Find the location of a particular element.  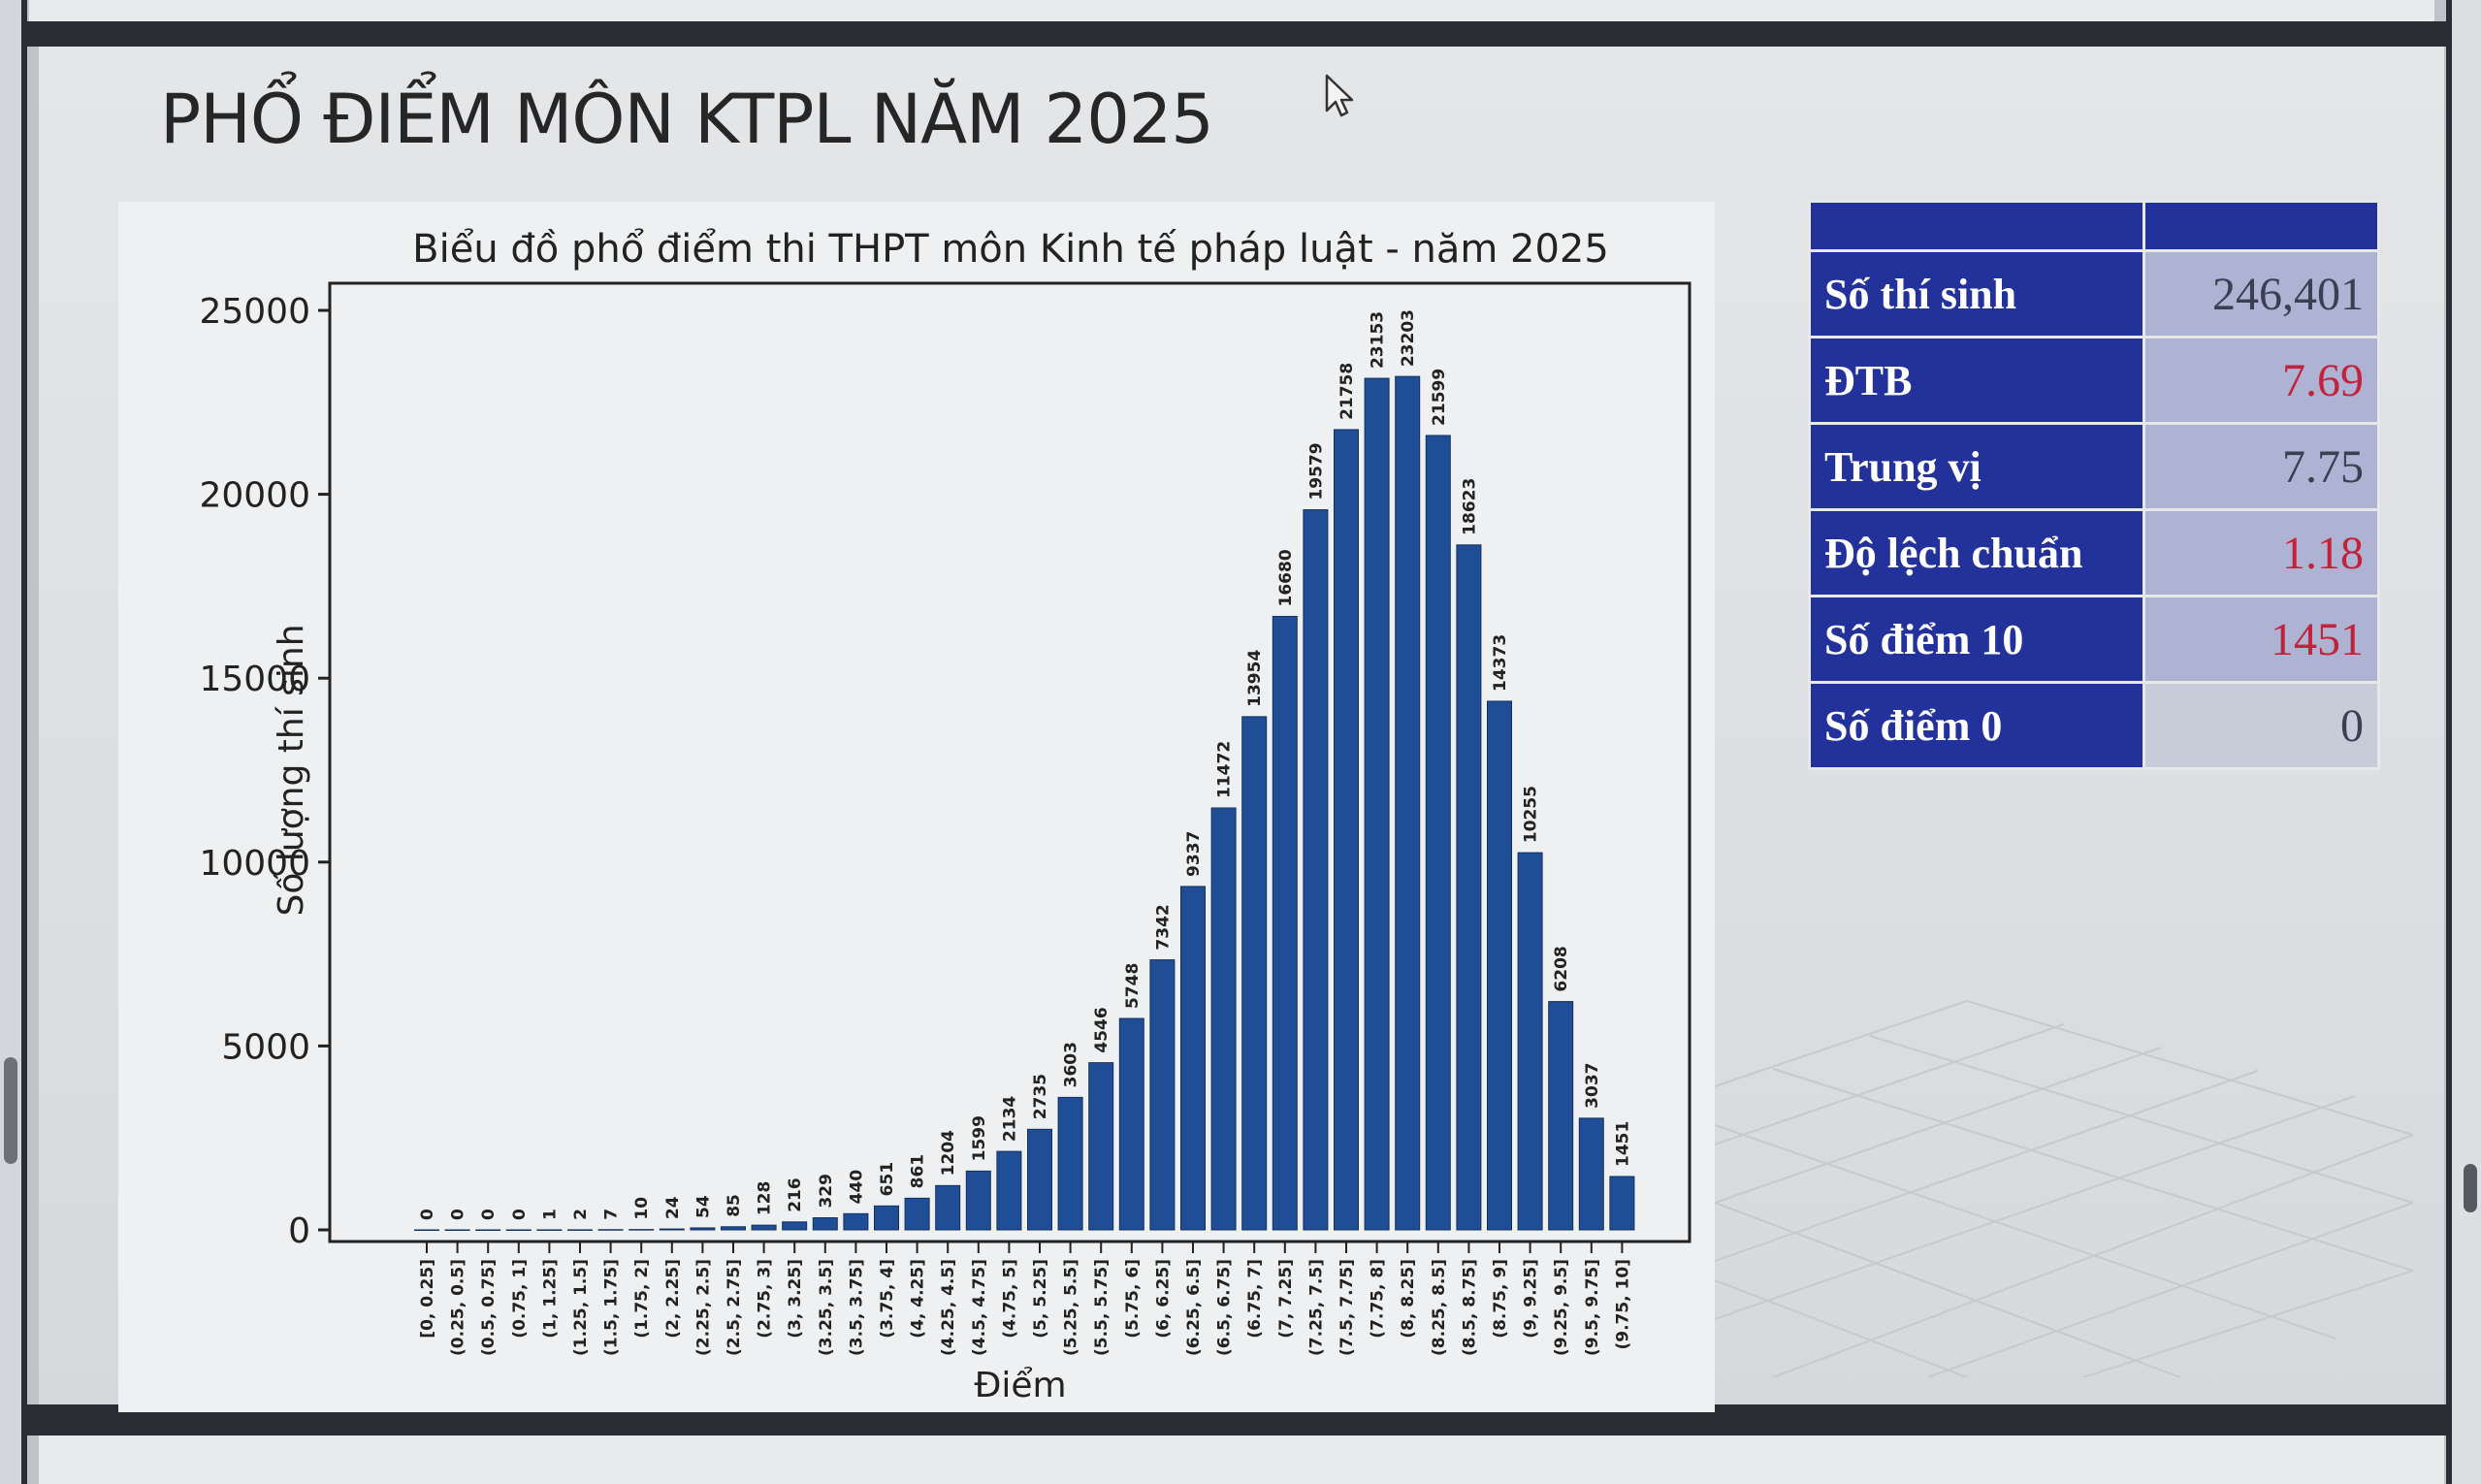

stats-label: Số điểm 10 is located at coordinates (1976, 640).